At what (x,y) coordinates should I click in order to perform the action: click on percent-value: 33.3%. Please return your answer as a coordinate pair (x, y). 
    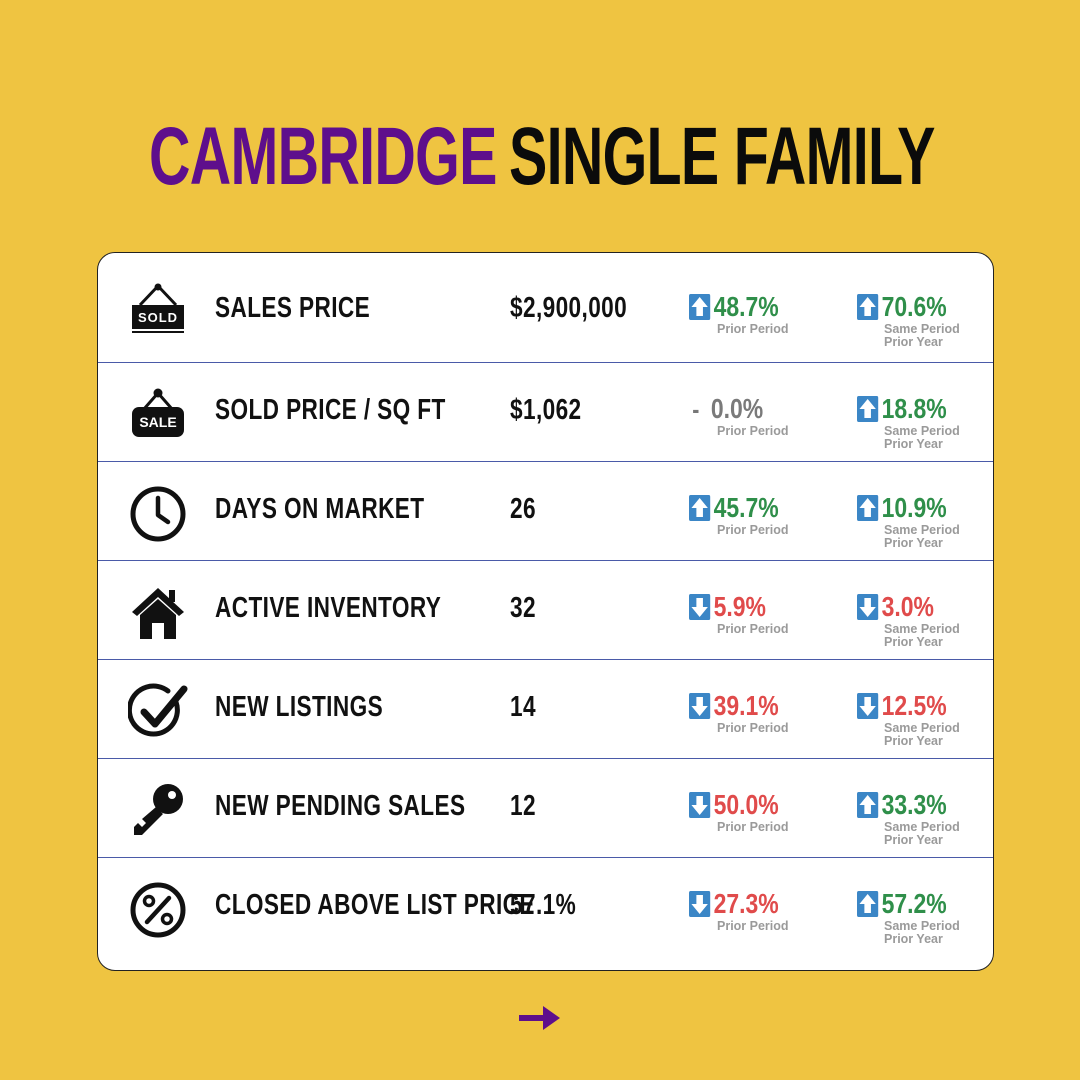
    Looking at the image, I should click on (914, 804).